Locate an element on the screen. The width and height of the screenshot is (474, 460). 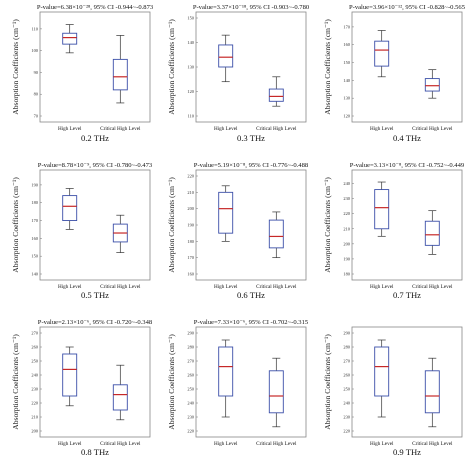
y-tick-label: 70 is located at coordinates (36, 116).